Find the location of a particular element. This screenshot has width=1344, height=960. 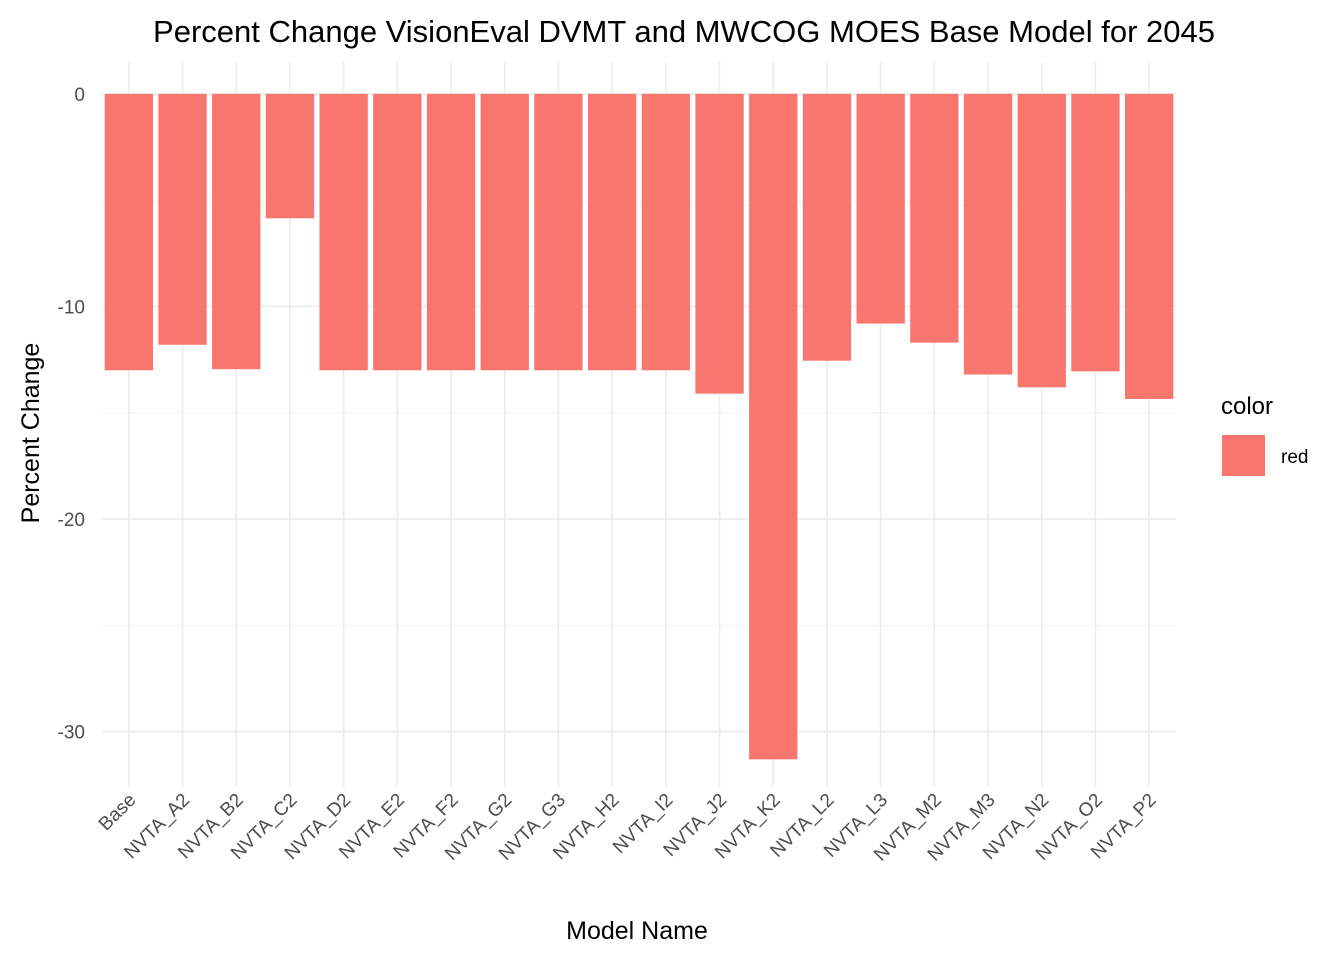

bar-nvta-m3 is located at coordinates (988, 234).